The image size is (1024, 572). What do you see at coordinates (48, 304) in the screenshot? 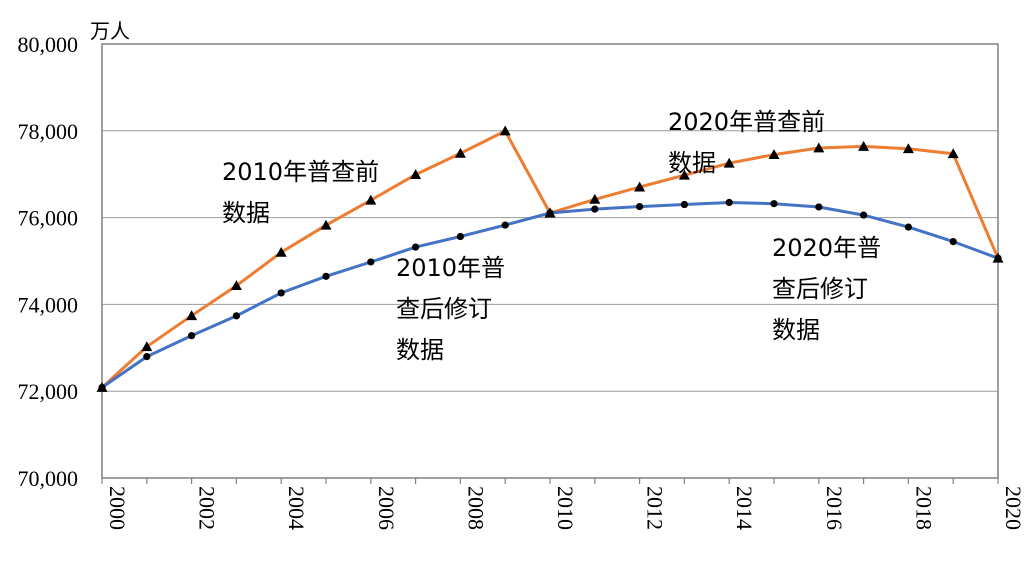
I see `y-tick-label: 74,000` at bounding box center [48, 304].